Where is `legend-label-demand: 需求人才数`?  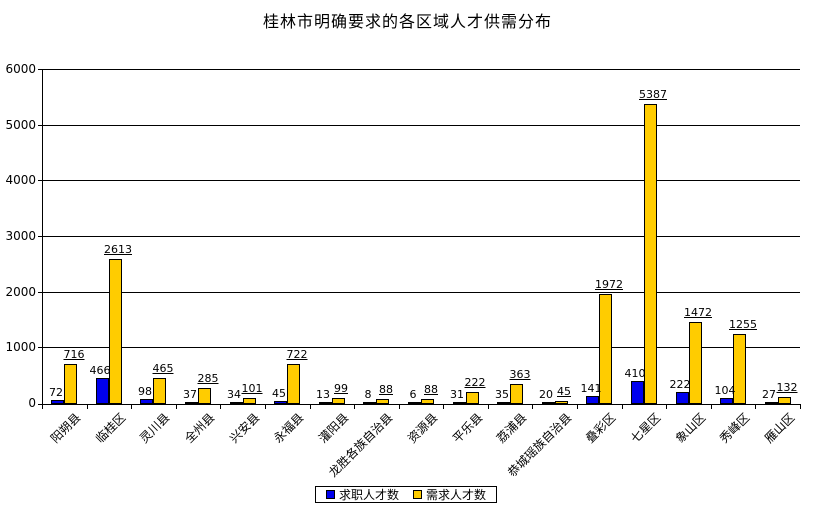
legend-label-demand: 需求人才数 is located at coordinates (456, 495).